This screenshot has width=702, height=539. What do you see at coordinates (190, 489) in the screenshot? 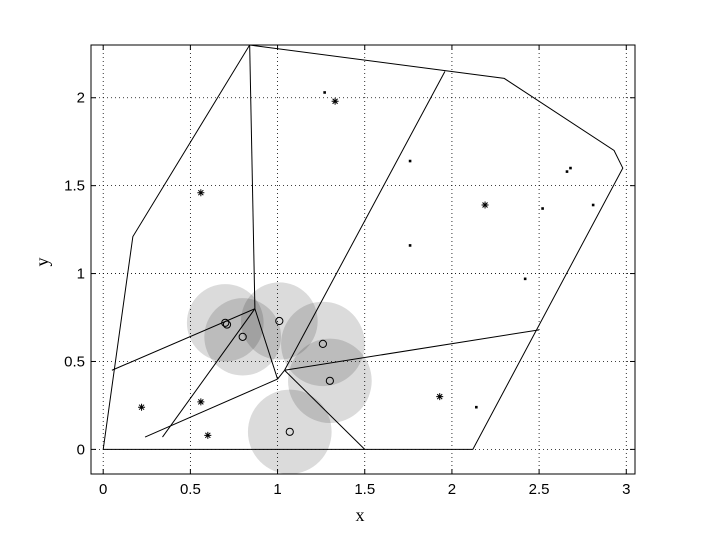
I see `x-tick-label: 0.5` at bounding box center [190, 489].